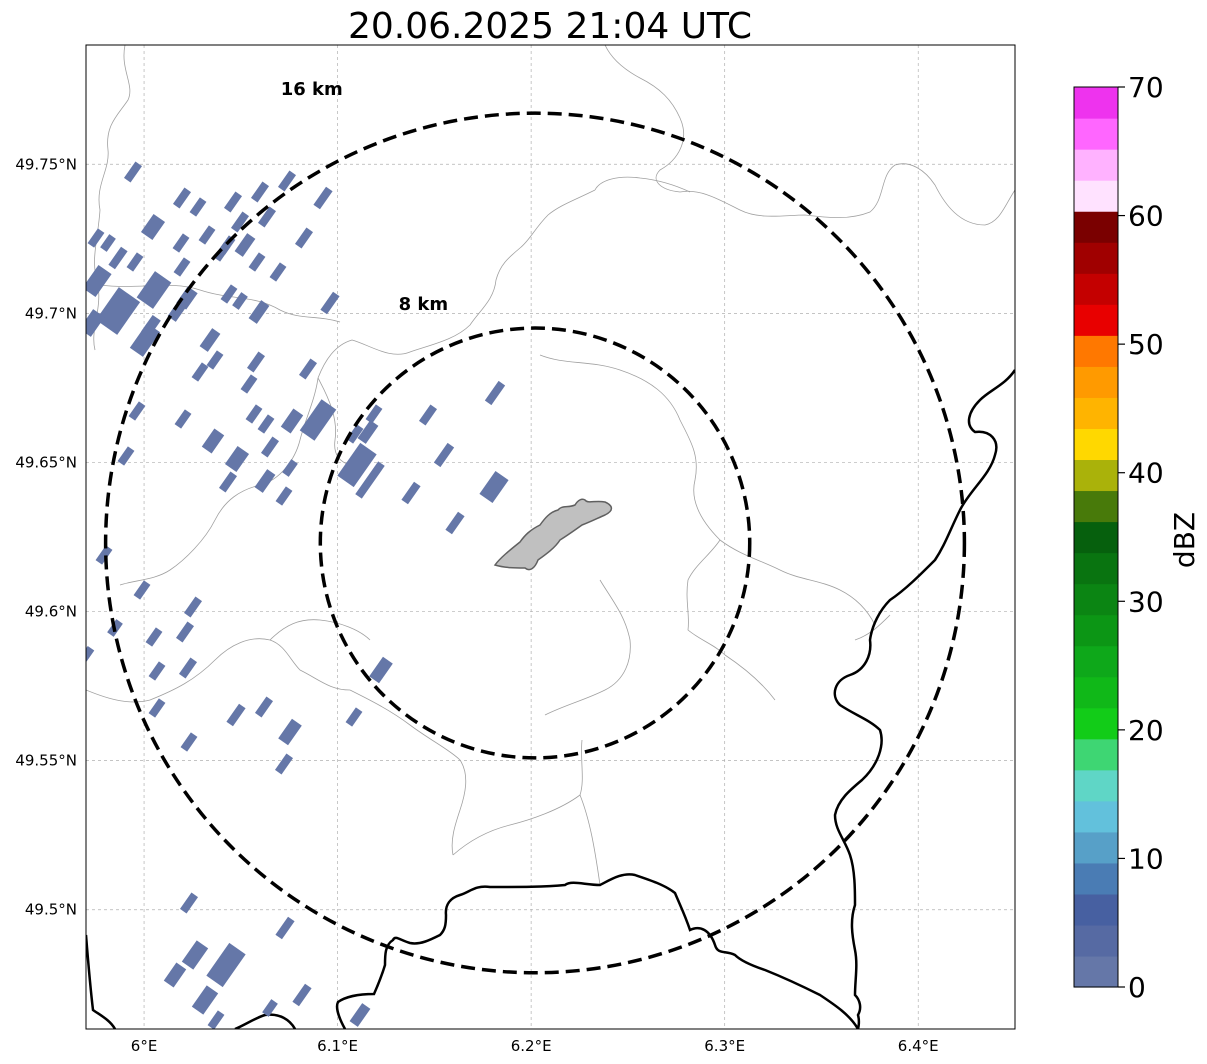  Describe the element at coordinates (1146, 858) in the screenshot. I see `colorbar-tick-label: 10` at that location.